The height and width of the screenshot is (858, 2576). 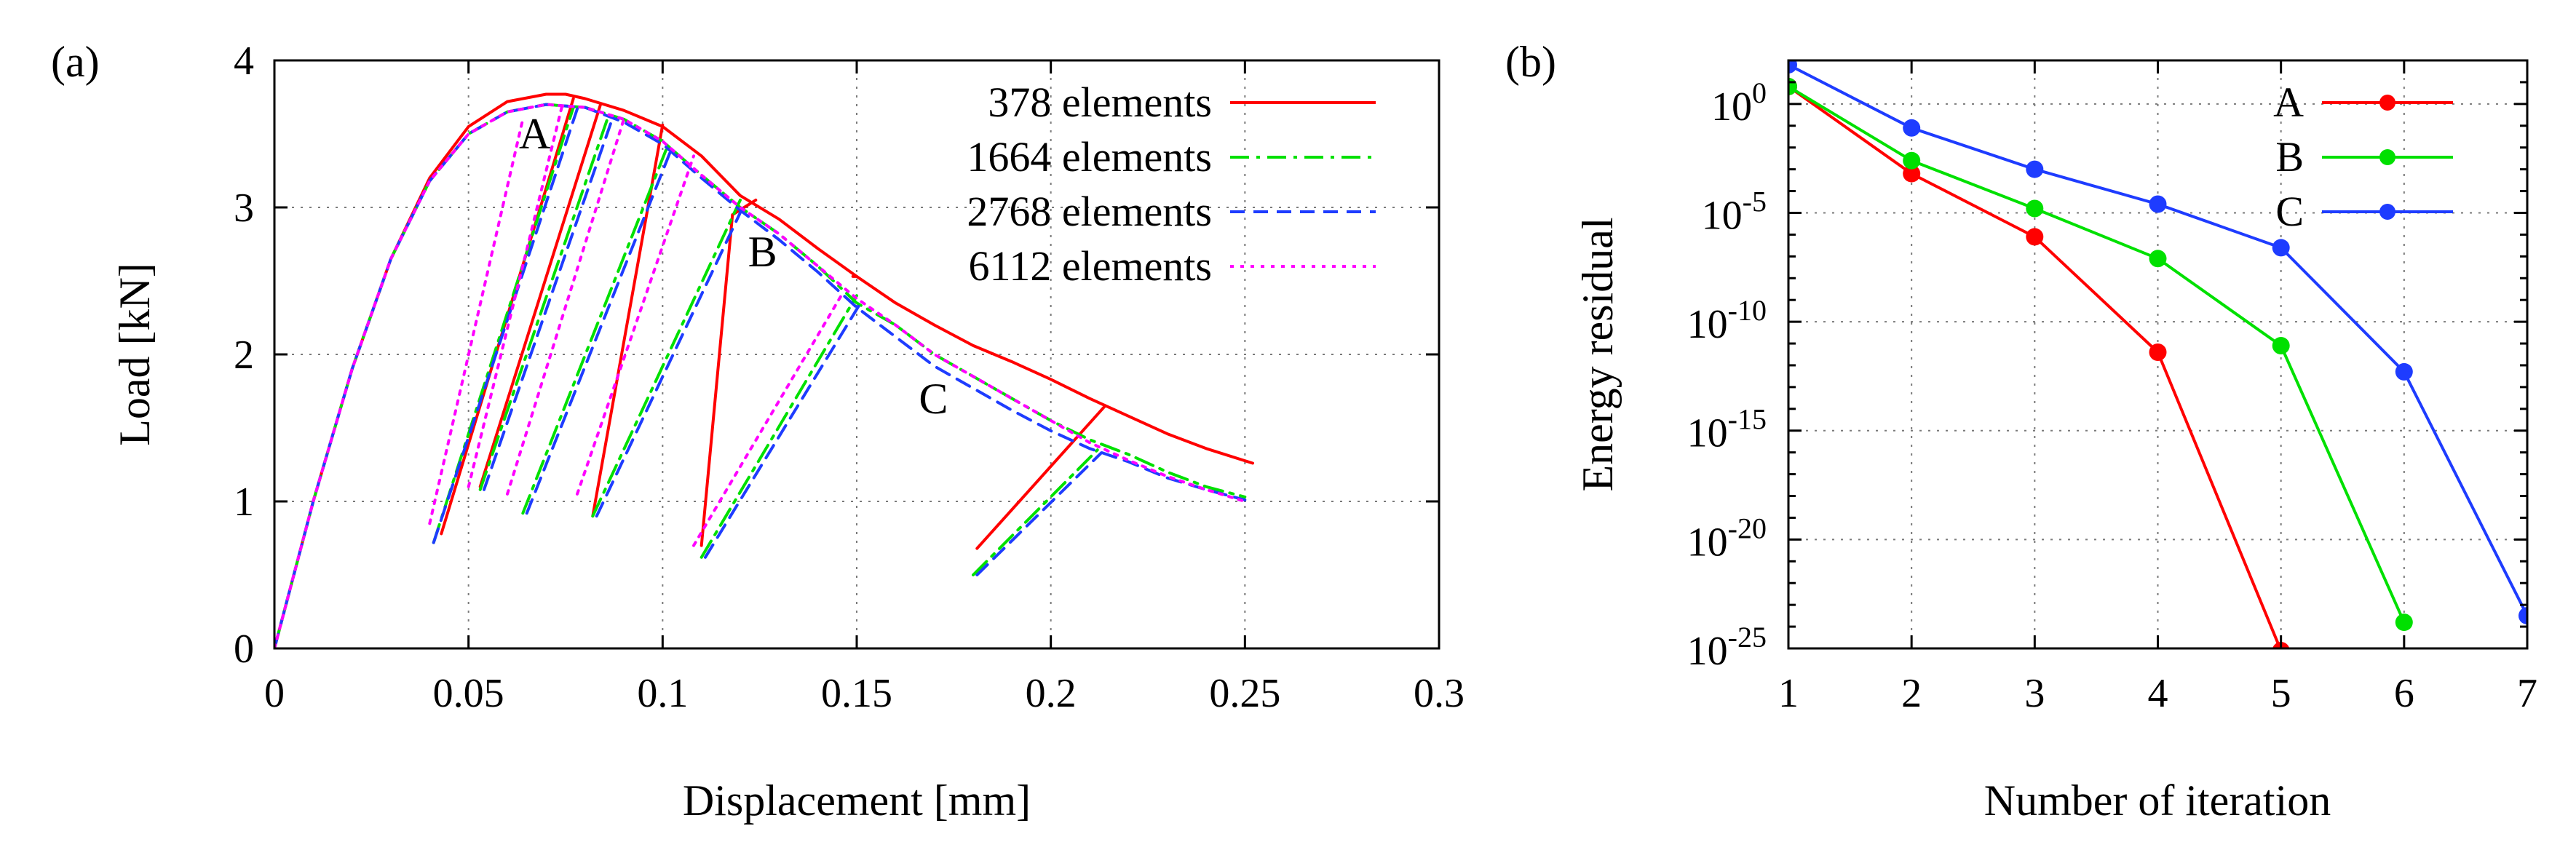 I want to click on chart-b-legend-marker-C, so click(x=2387, y=212).